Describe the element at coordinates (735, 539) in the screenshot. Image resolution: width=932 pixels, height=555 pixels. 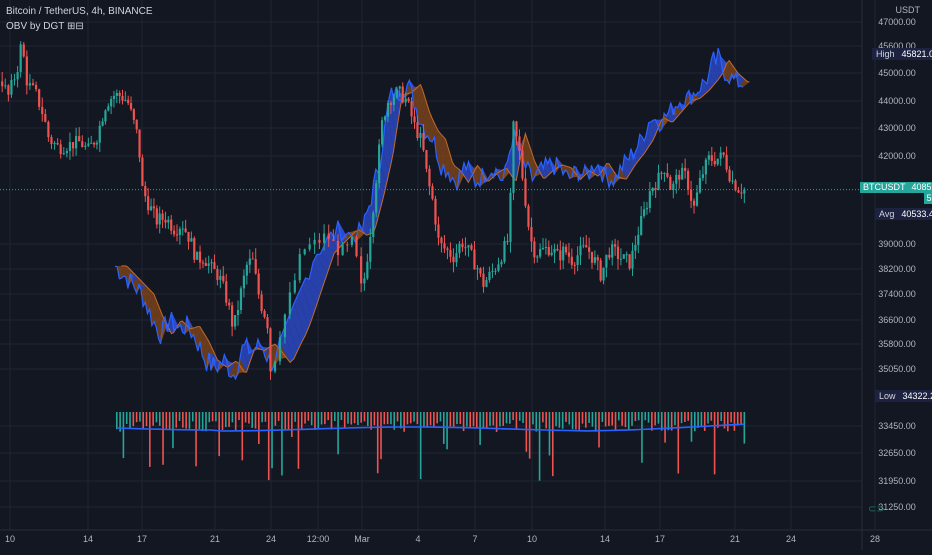
I see `x-tick-label: 21` at that location.